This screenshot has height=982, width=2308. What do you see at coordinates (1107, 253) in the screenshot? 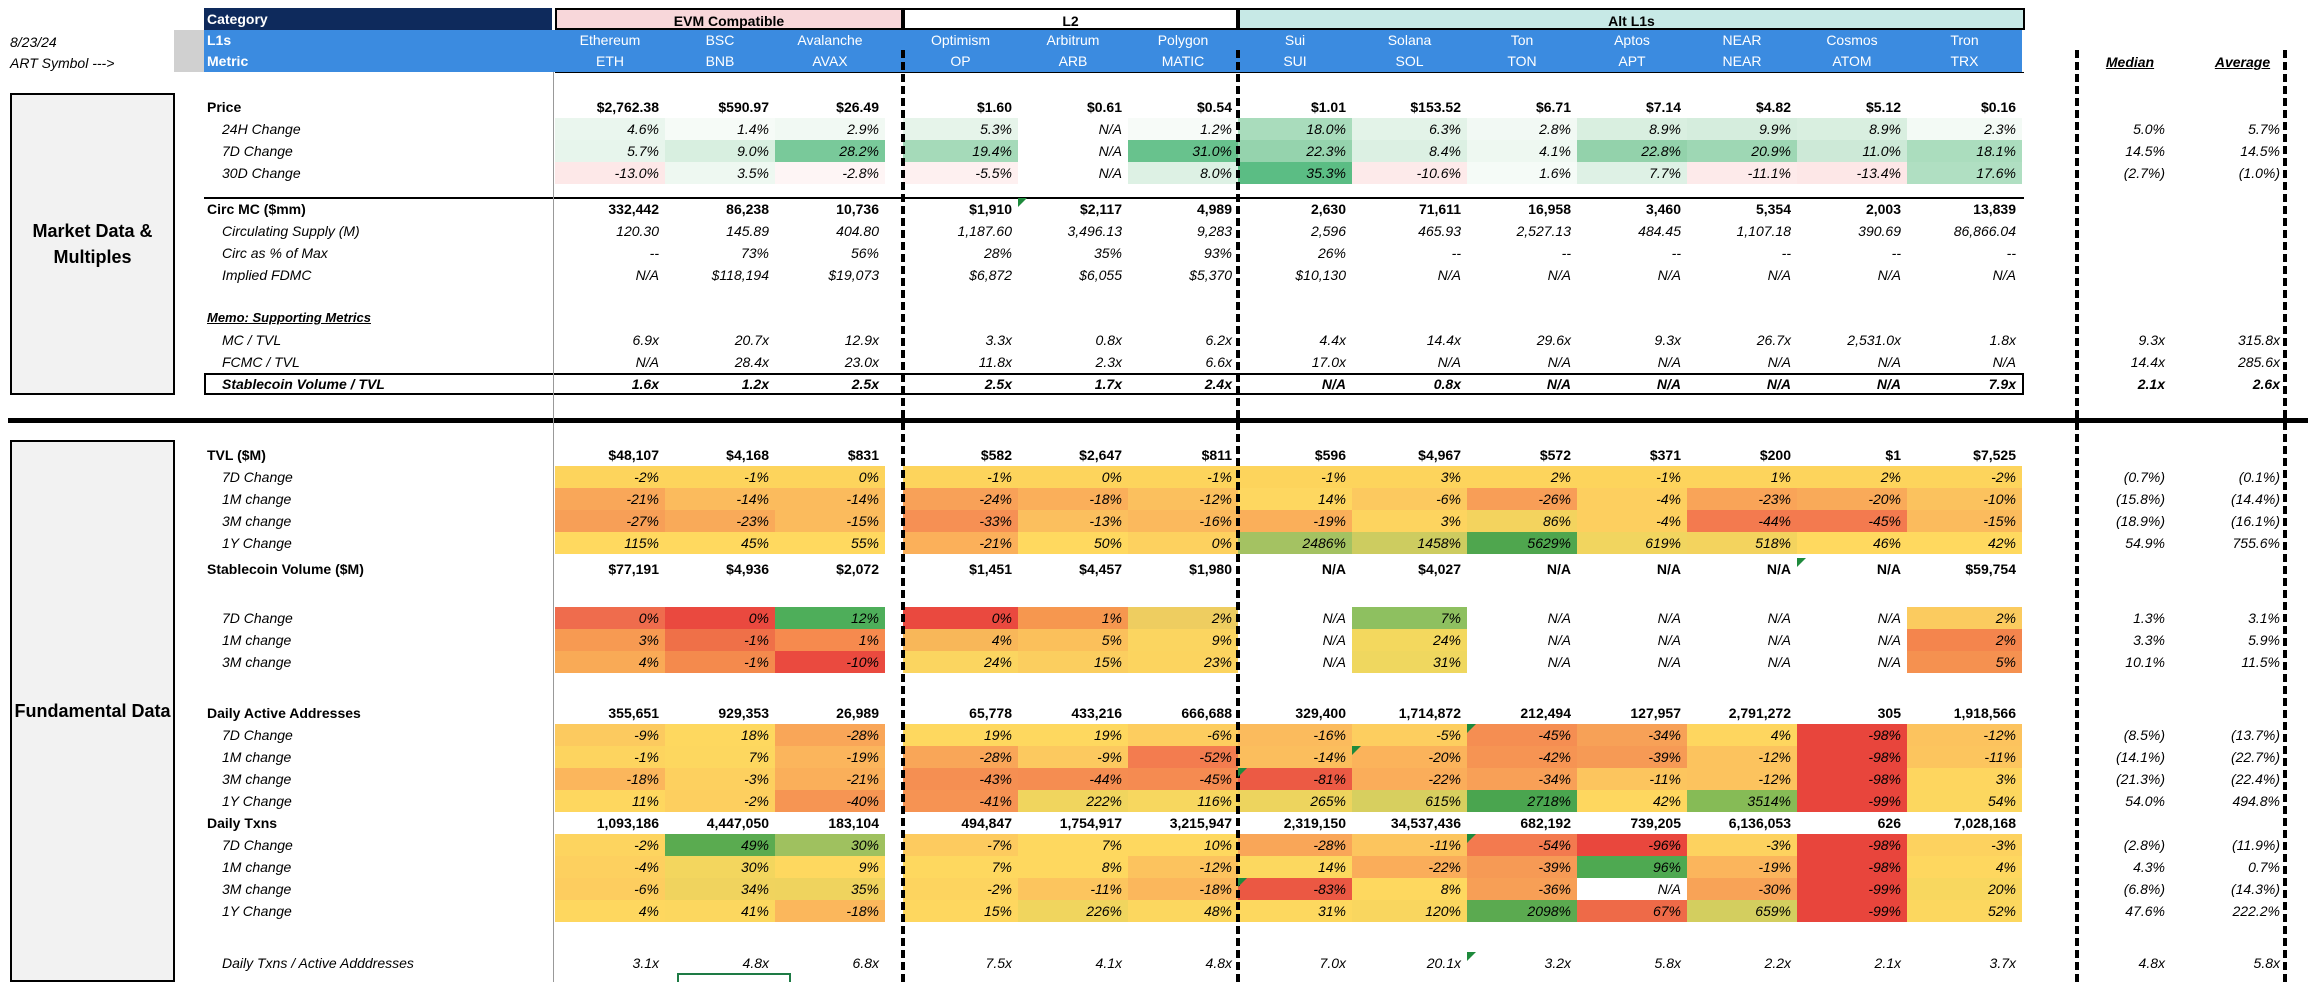
I see `data-cell: 35%` at bounding box center [1107, 253].